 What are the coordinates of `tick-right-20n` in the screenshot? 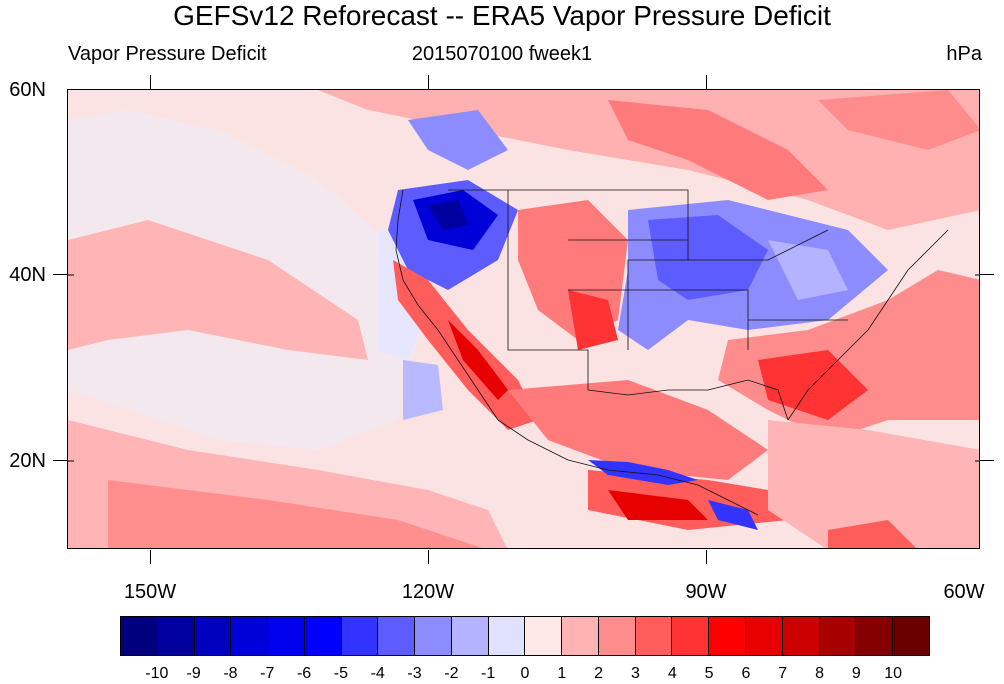 It's located at (987, 460).